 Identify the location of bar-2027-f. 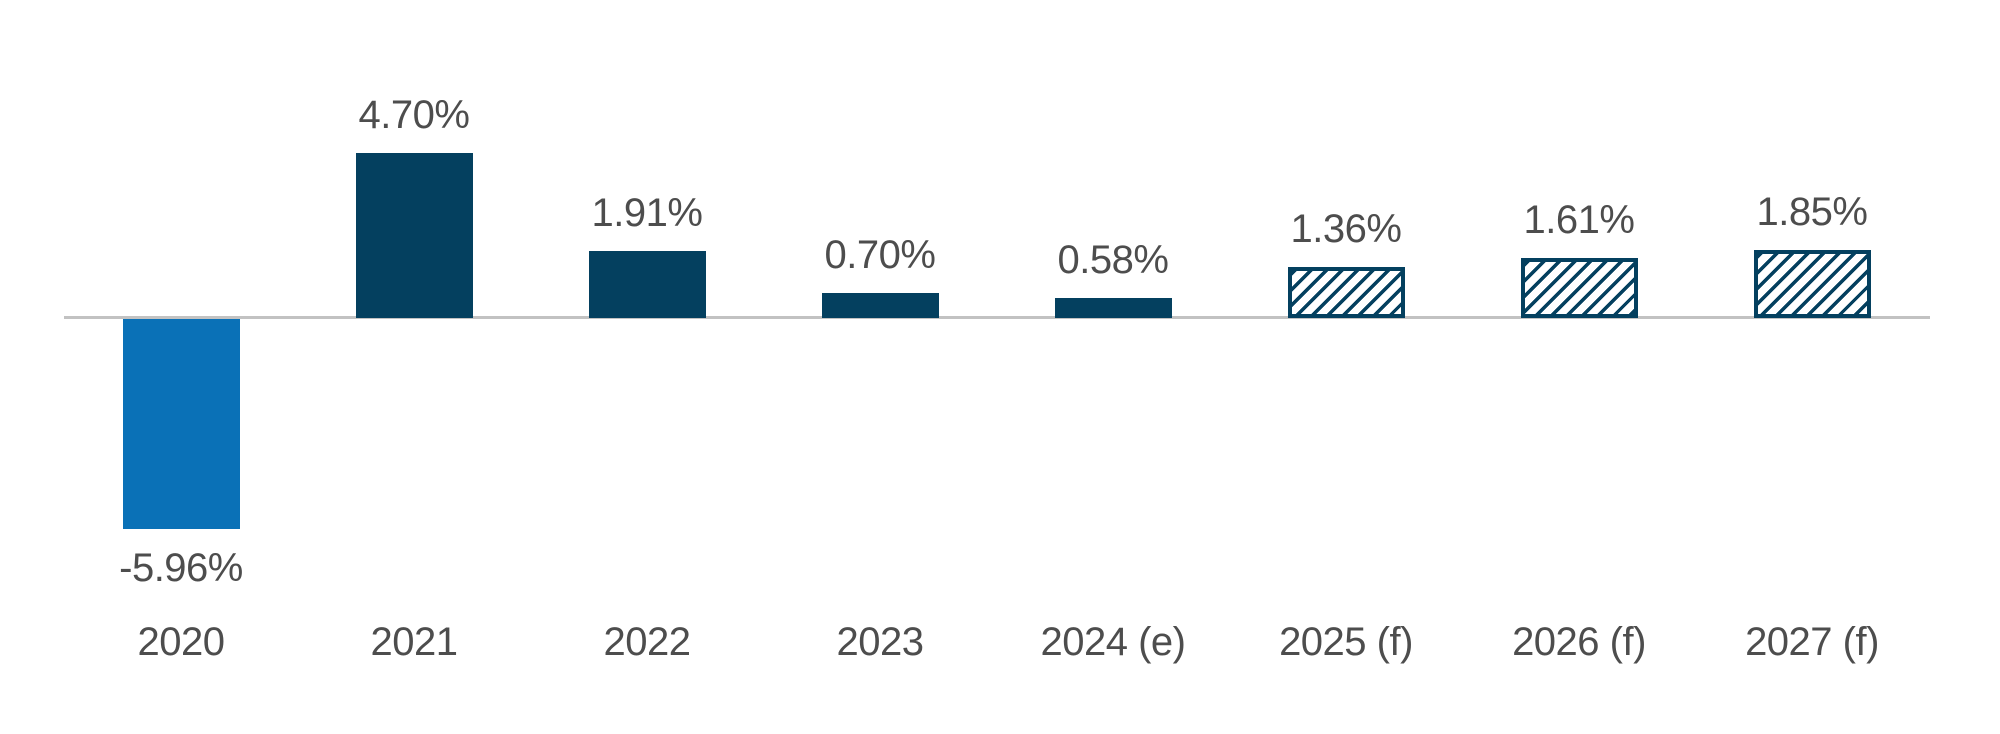
(1812, 283).